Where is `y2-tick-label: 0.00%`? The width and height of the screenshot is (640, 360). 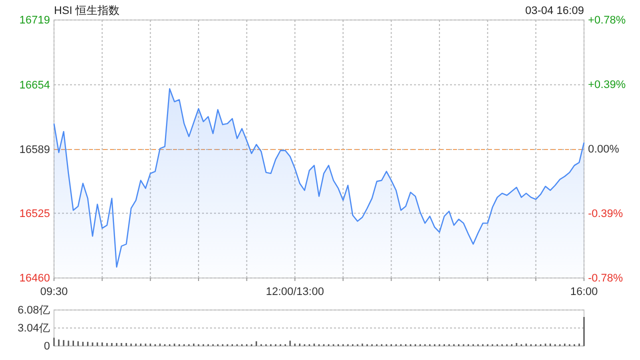 y2-tick-label: 0.00% is located at coordinates (604, 150).